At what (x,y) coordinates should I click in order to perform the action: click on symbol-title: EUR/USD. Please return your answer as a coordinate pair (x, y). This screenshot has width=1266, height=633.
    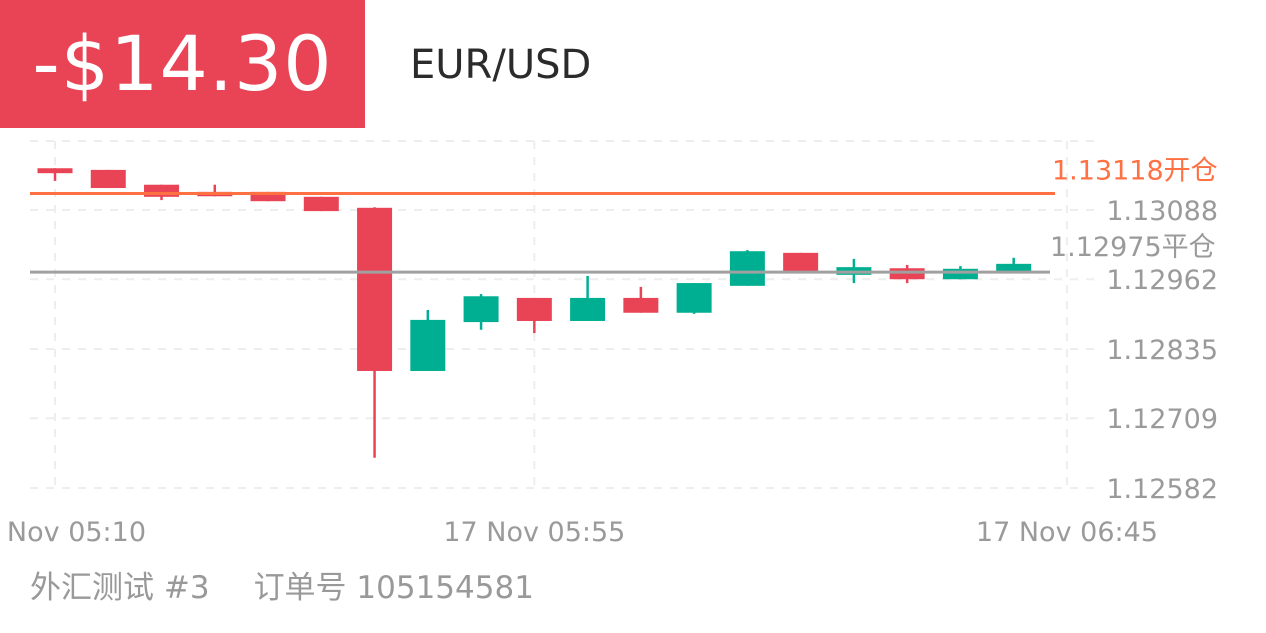
    Looking at the image, I should click on (501, 65).